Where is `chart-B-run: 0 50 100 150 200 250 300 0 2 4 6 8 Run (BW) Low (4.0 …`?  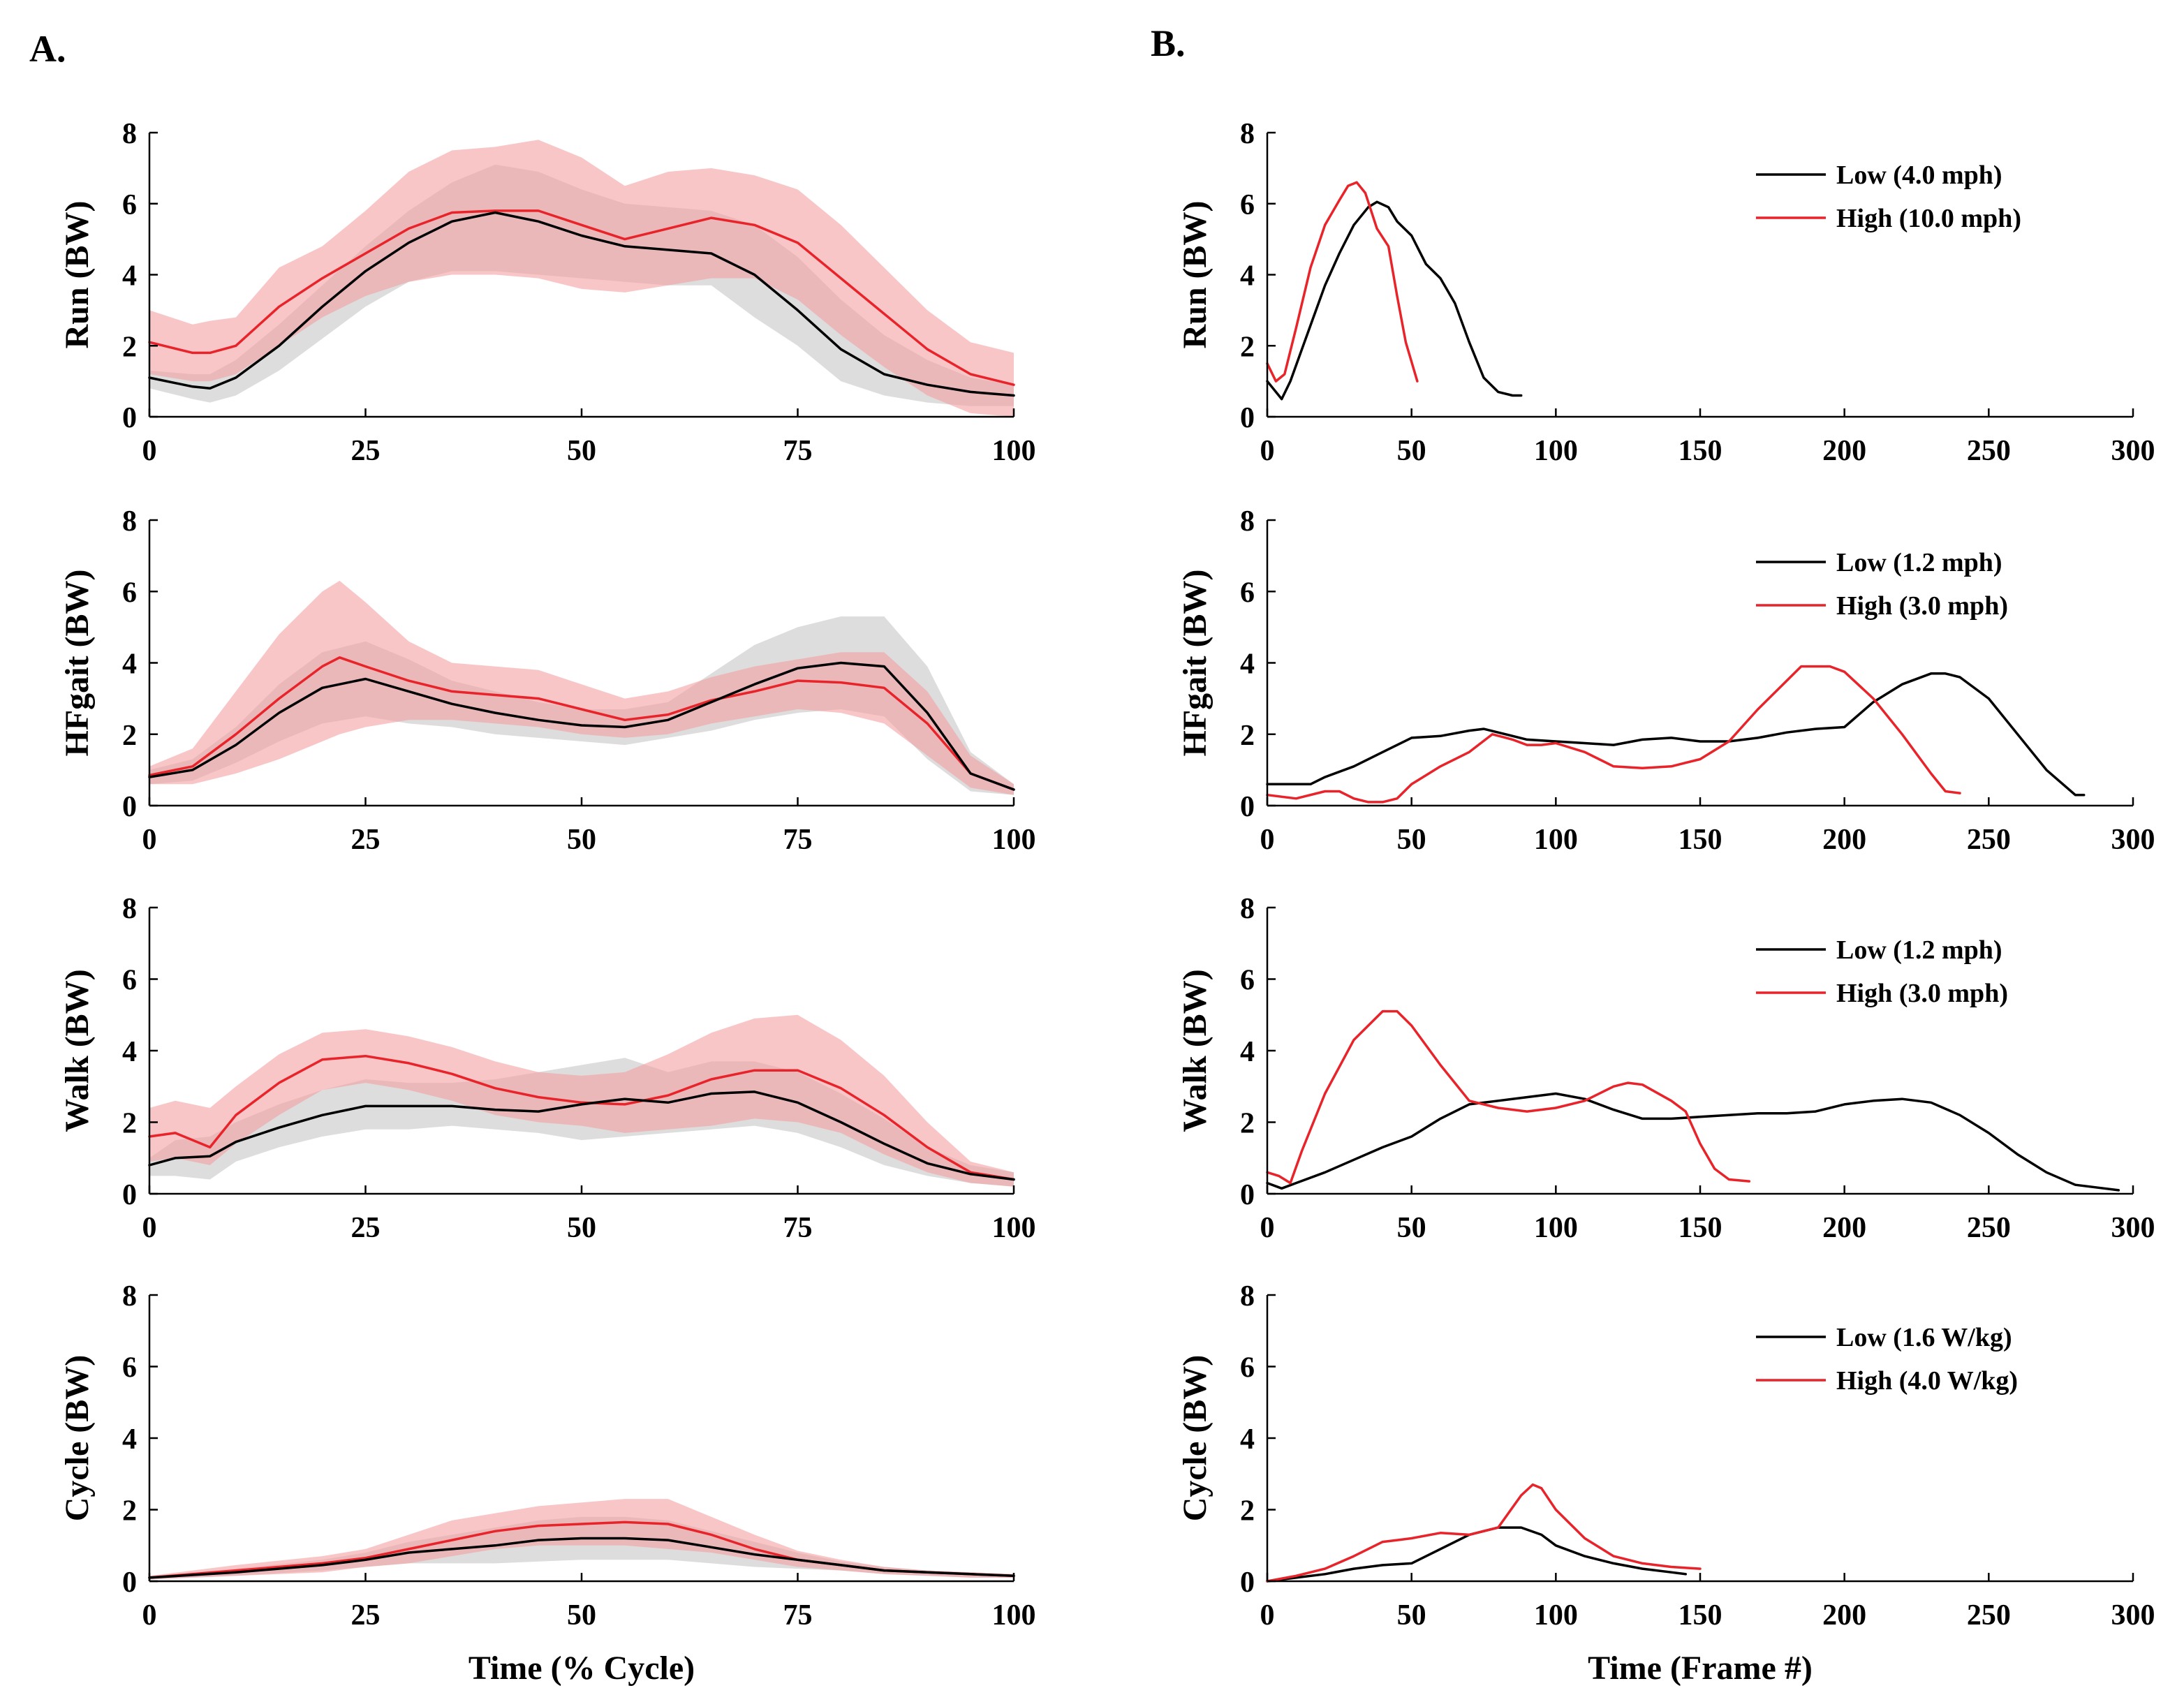
chart-B-run: 0 50 100 150 200 250 300 0 2 4 6 8 Run (BW) Low (4.0 … is located at coordinates (1665, 292).